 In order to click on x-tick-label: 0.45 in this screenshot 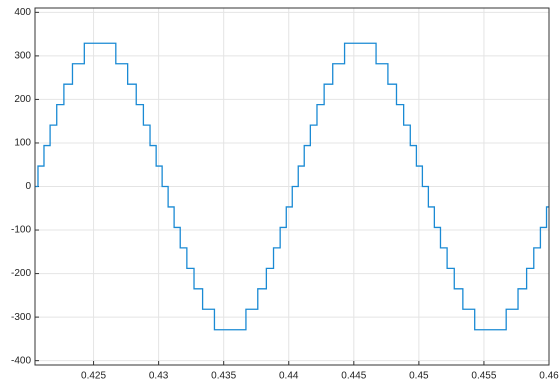, I will do `click(419, 376)`.